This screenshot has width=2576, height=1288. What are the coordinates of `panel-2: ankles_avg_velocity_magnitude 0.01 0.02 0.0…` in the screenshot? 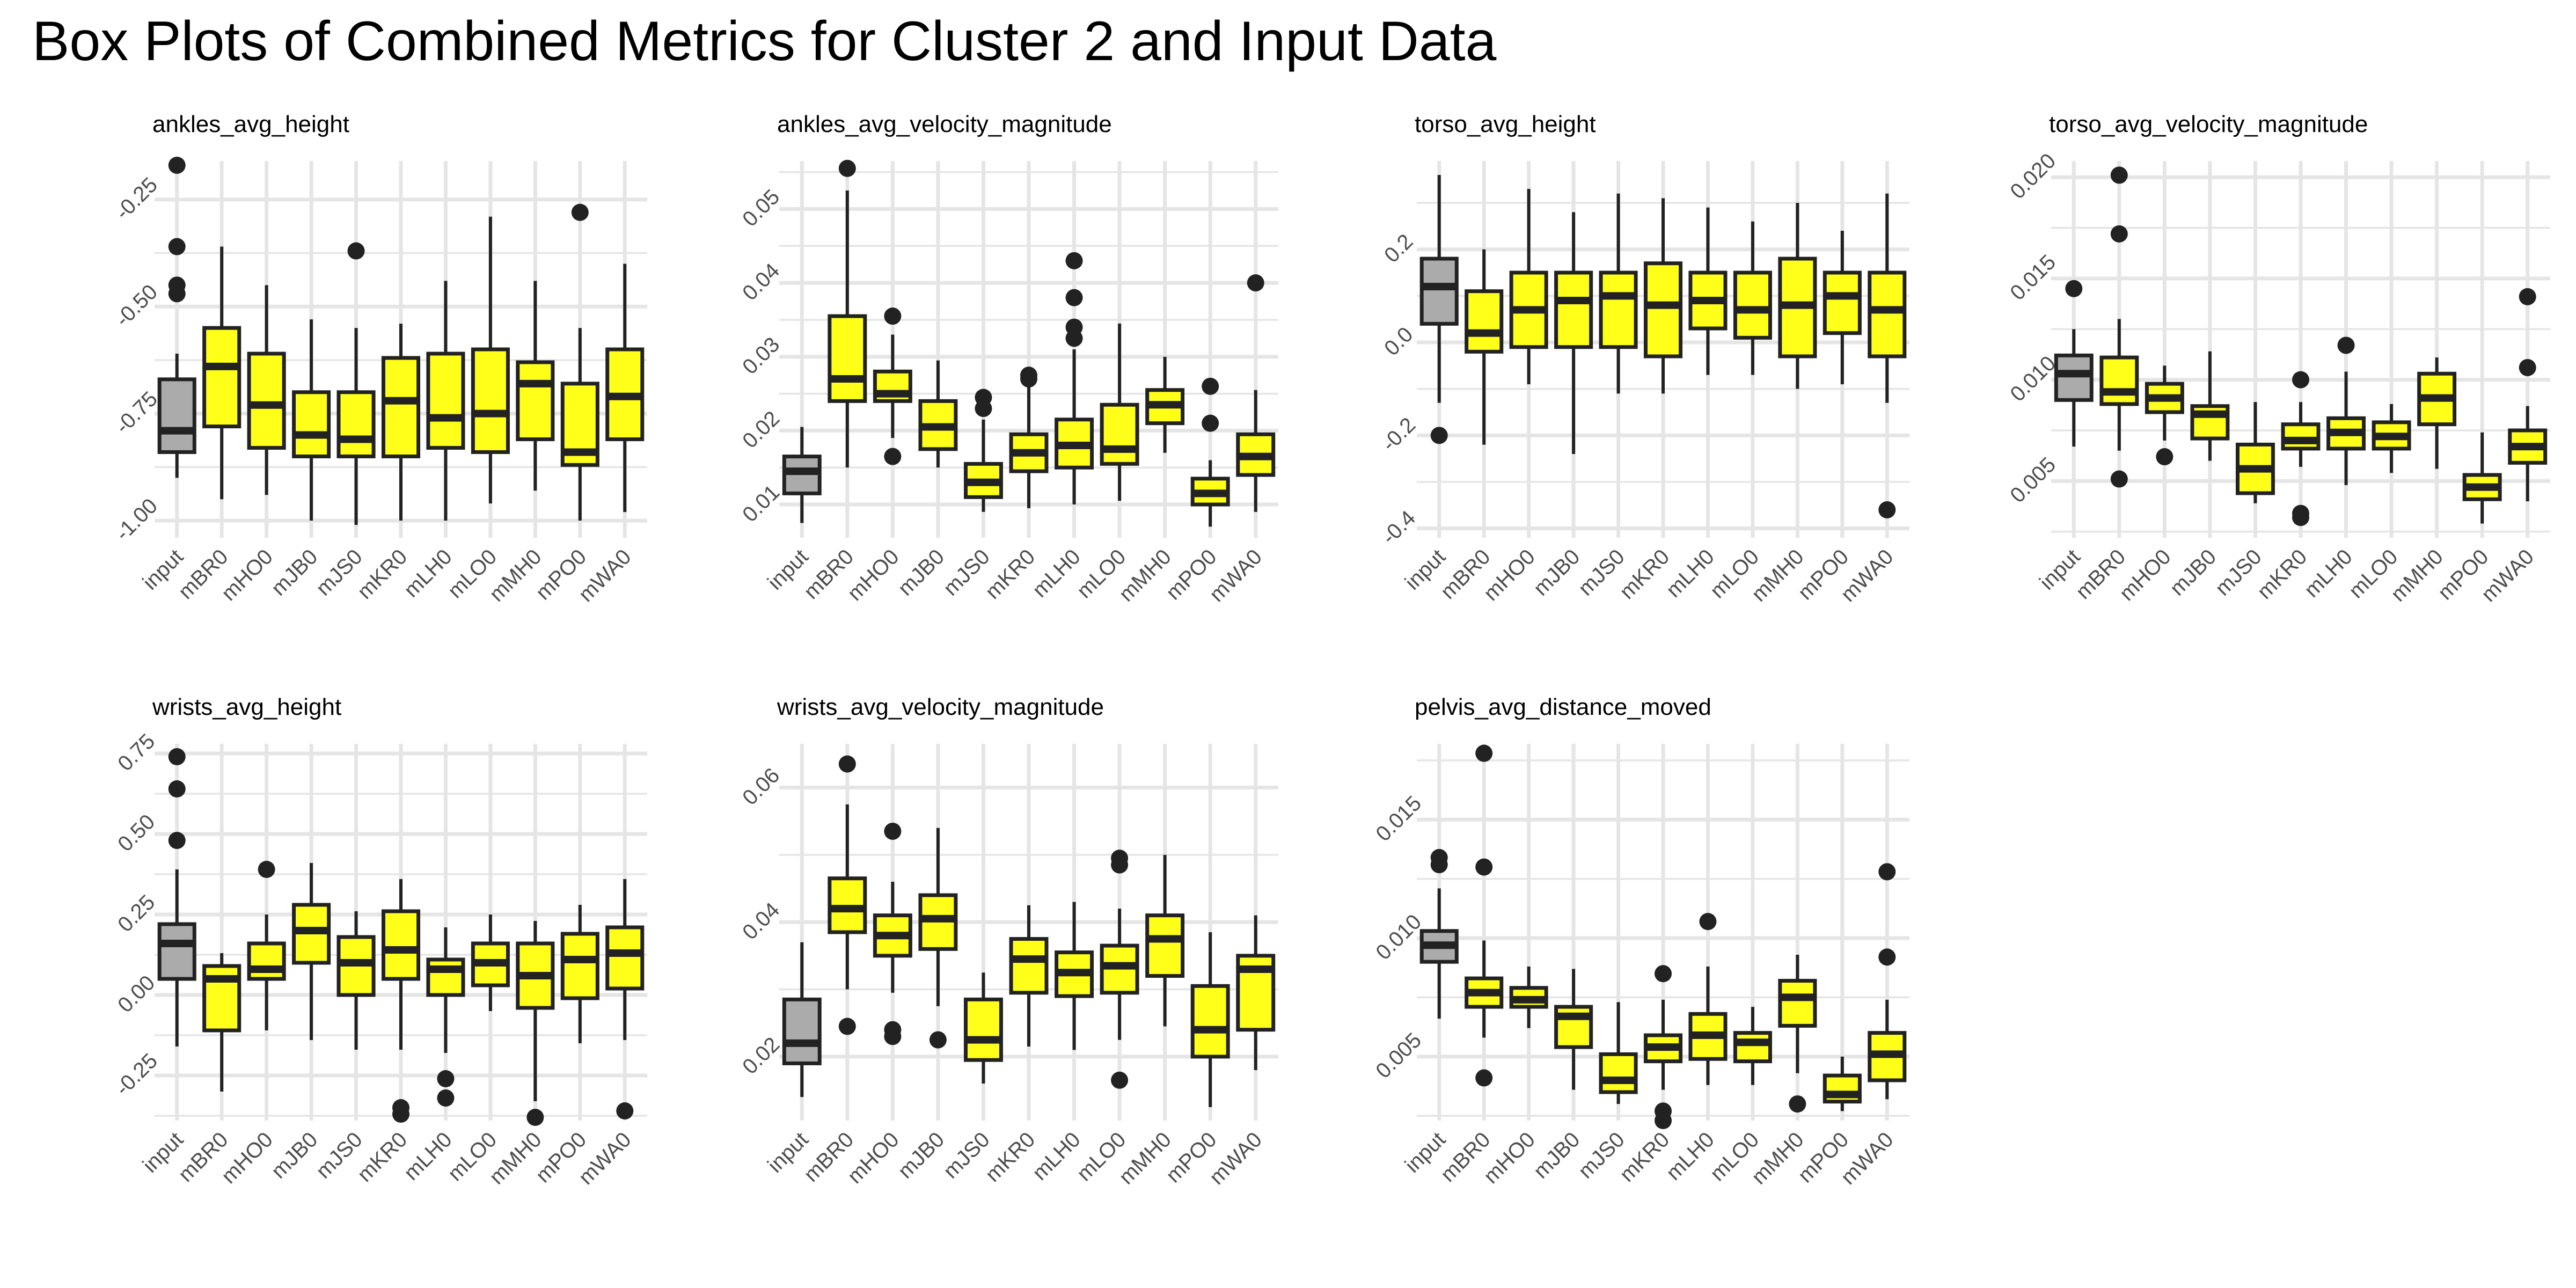 It's located at (1008, 358).